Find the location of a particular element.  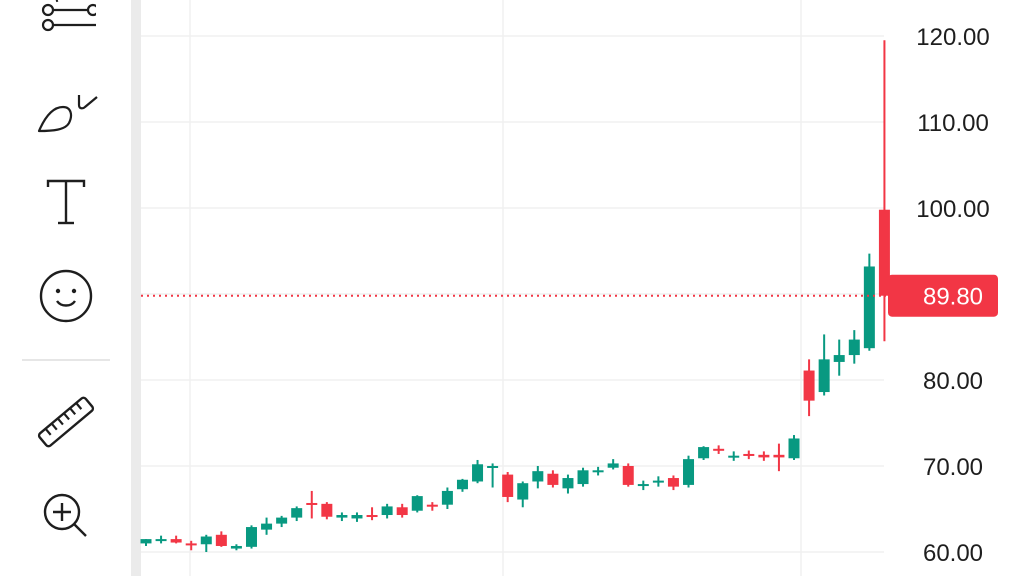

price-tick-label: 100.00 is located at coordinates (952, 209).